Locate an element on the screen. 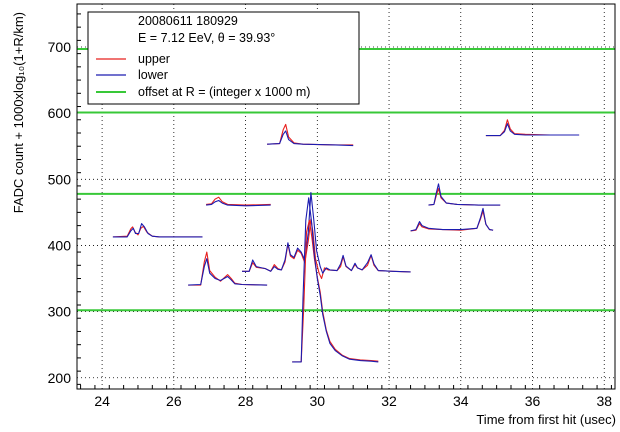 The height and width of the screenshot is (432, 620). trace-upper is located at coordinates (238, 201).